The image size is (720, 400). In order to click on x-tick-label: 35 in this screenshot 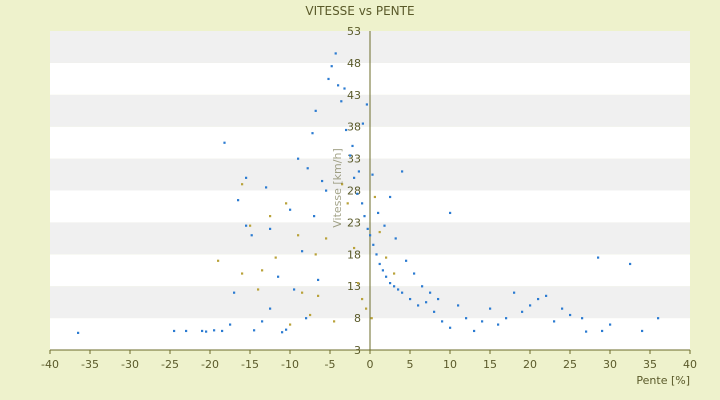, I will do `click(650, 364)`.